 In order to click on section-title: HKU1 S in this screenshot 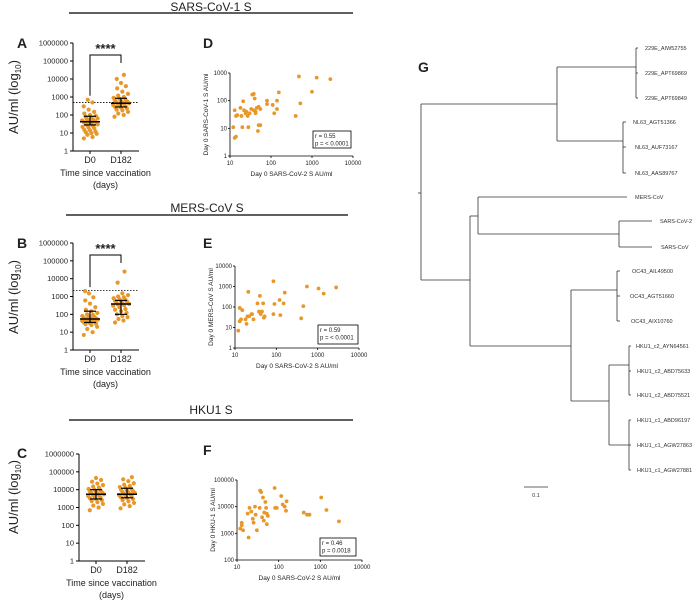, I will do `click(210, 410)`.